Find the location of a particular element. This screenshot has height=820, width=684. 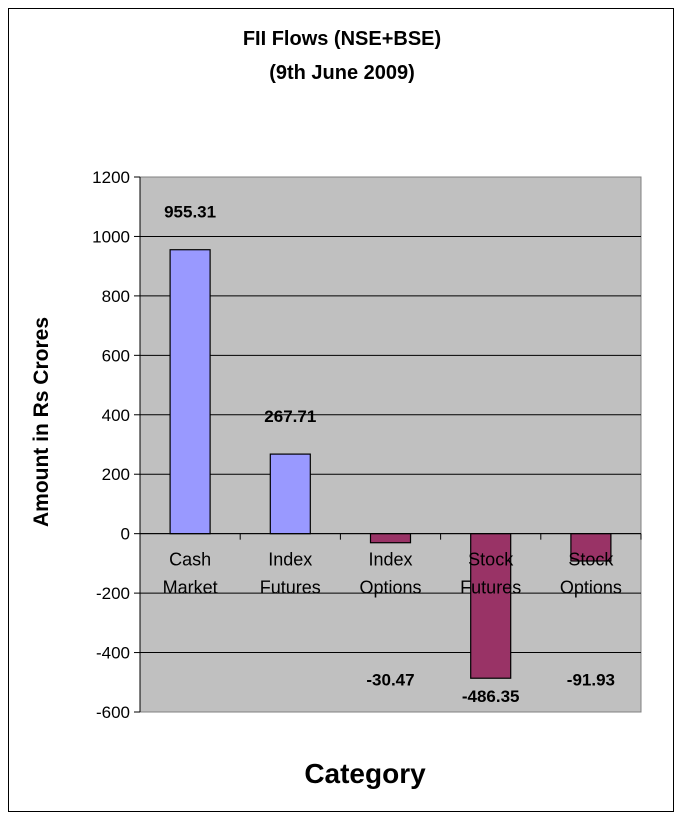

y-tick-label: 0 is located at coordinates (125, 534).